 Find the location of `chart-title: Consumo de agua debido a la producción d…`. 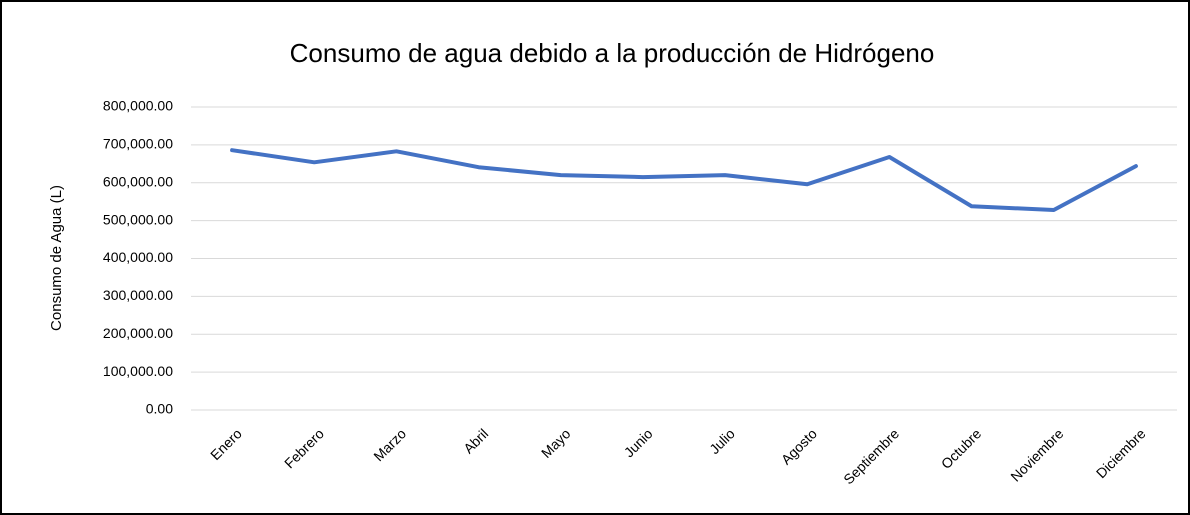

chart-title: Consumo de agua debido a la producción d… is located at coordinates (612, 53).